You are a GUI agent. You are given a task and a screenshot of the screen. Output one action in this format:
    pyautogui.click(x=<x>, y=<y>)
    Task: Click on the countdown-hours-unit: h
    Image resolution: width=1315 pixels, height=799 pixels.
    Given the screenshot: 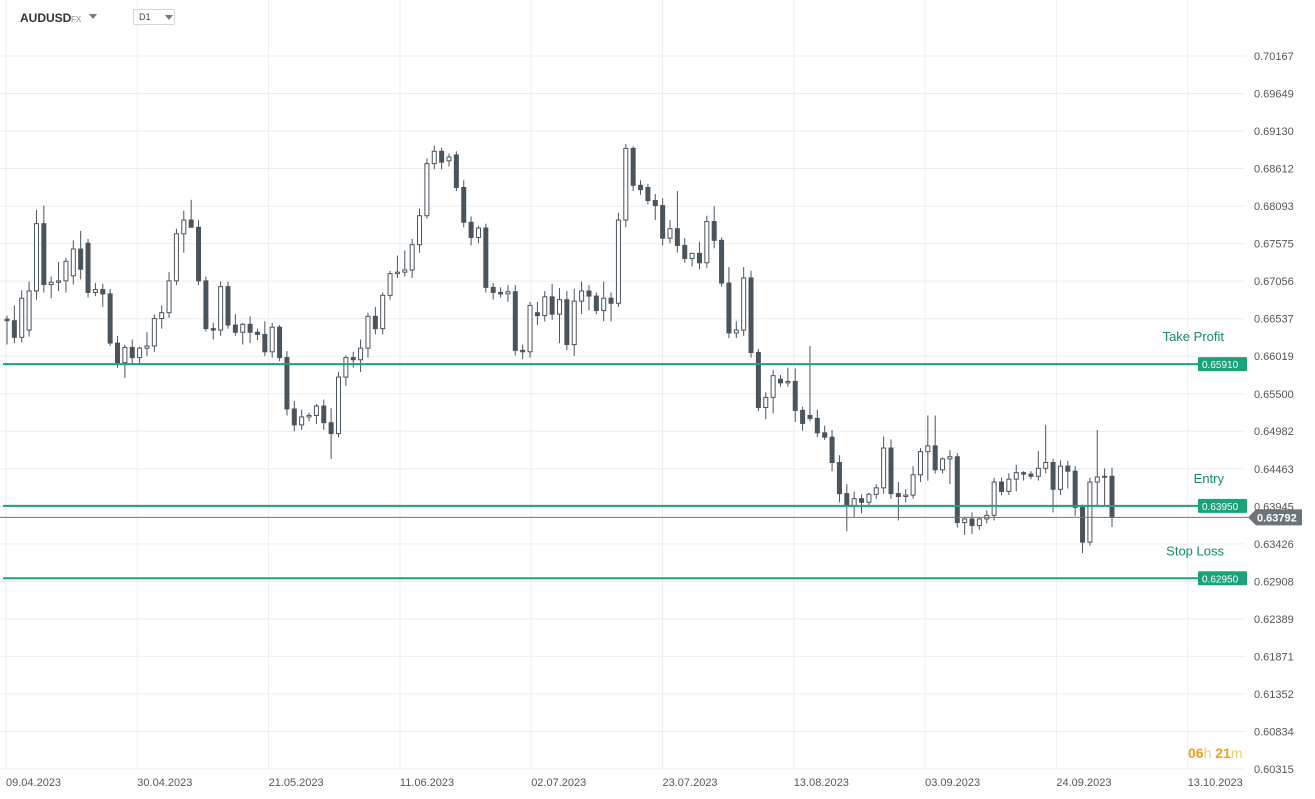 What is the action you would take?
    pyautogui.click(x=1207, y=753)
    